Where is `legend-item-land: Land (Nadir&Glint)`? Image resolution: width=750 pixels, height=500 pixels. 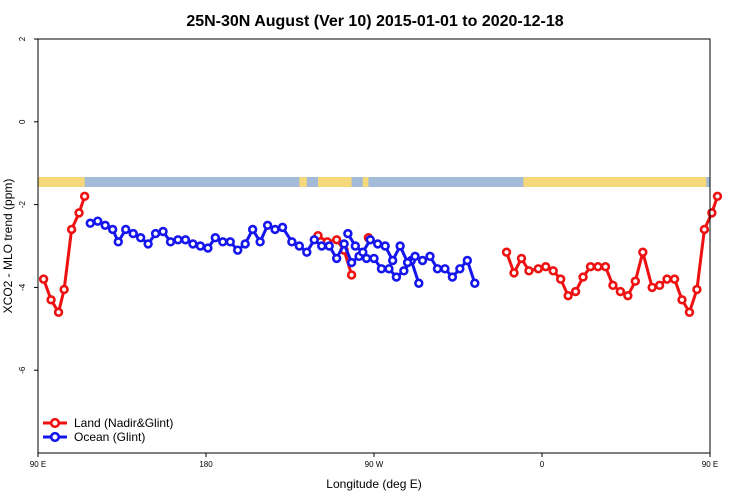 legend-item-land: Land (Nadir&Glint) is located at coordinates (108, 423).